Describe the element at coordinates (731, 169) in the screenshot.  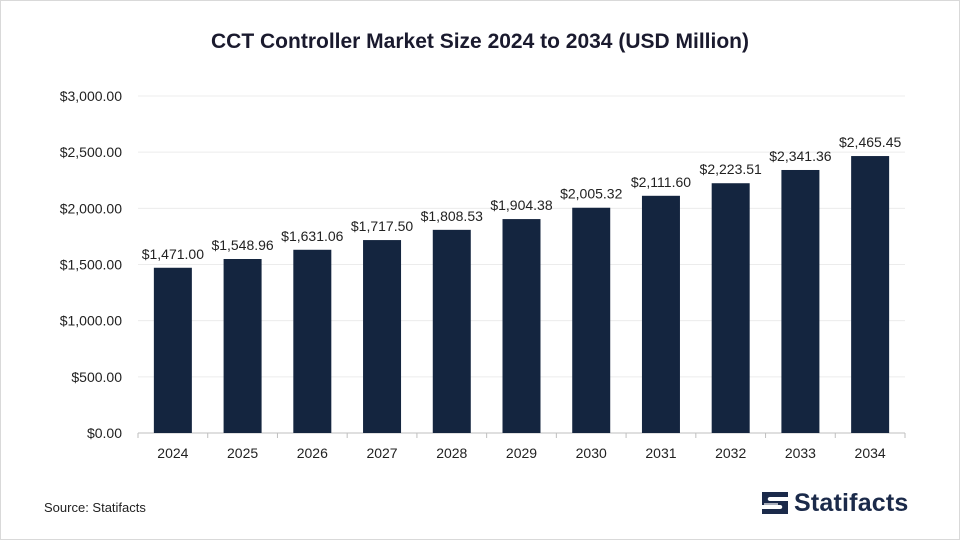
I see `data-label: $2,223.51` at that location.